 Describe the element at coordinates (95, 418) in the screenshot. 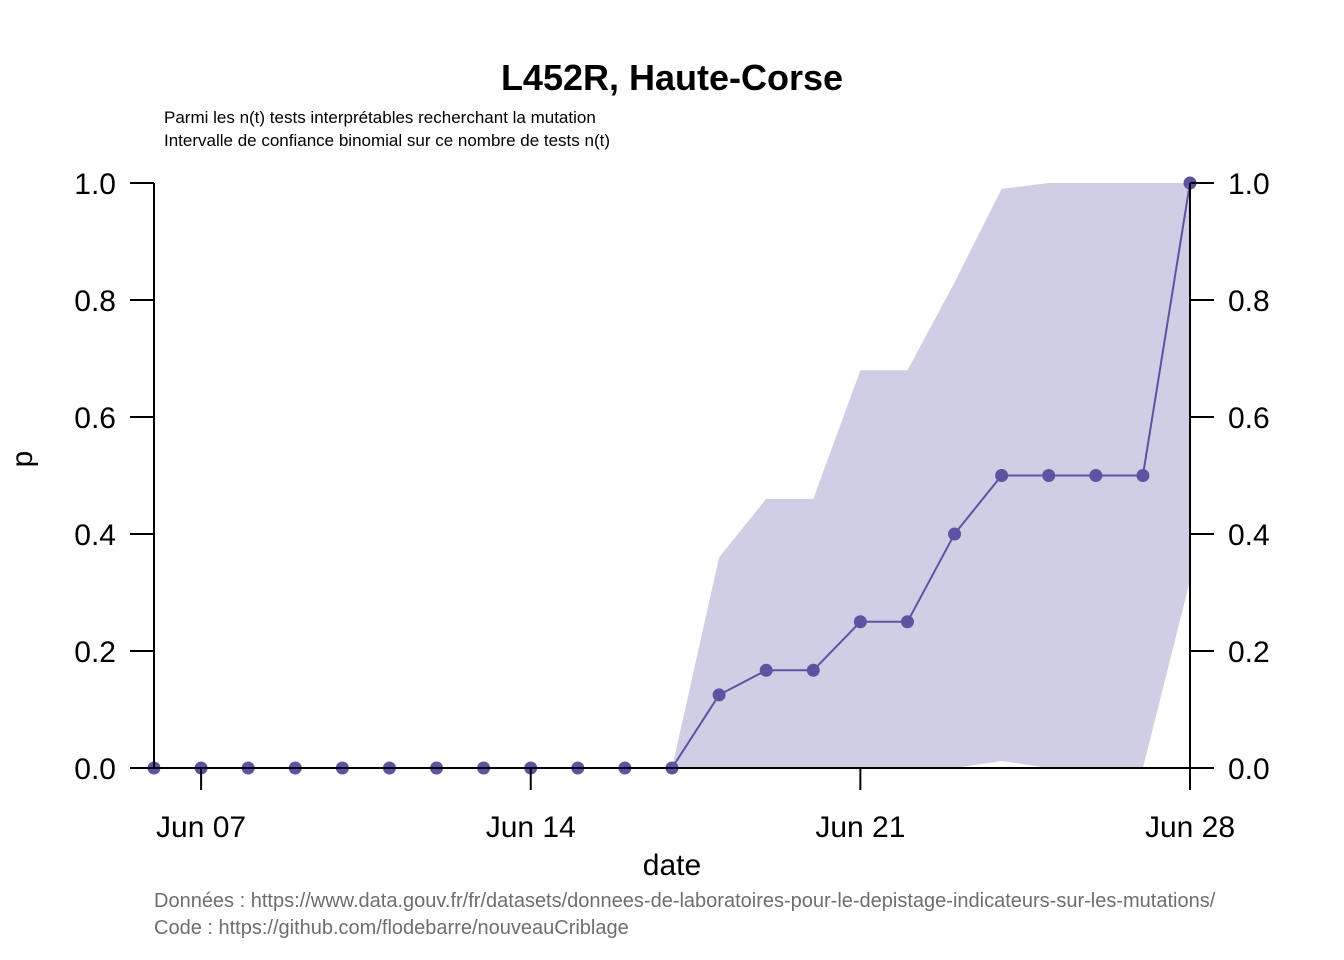

I see `y-tick-left-label: 0.6` at that location.